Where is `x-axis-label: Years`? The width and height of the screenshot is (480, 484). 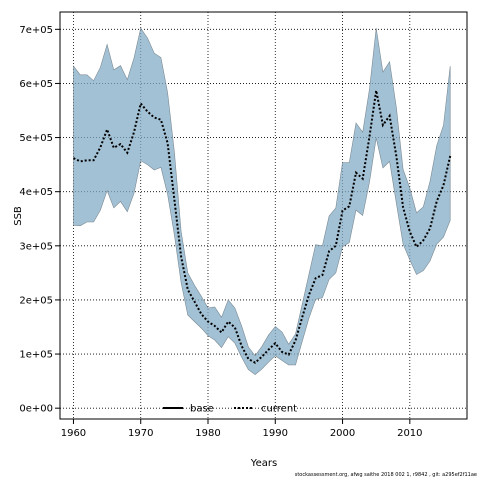
x-axis-label: Years is located at coordinates (263, 463).